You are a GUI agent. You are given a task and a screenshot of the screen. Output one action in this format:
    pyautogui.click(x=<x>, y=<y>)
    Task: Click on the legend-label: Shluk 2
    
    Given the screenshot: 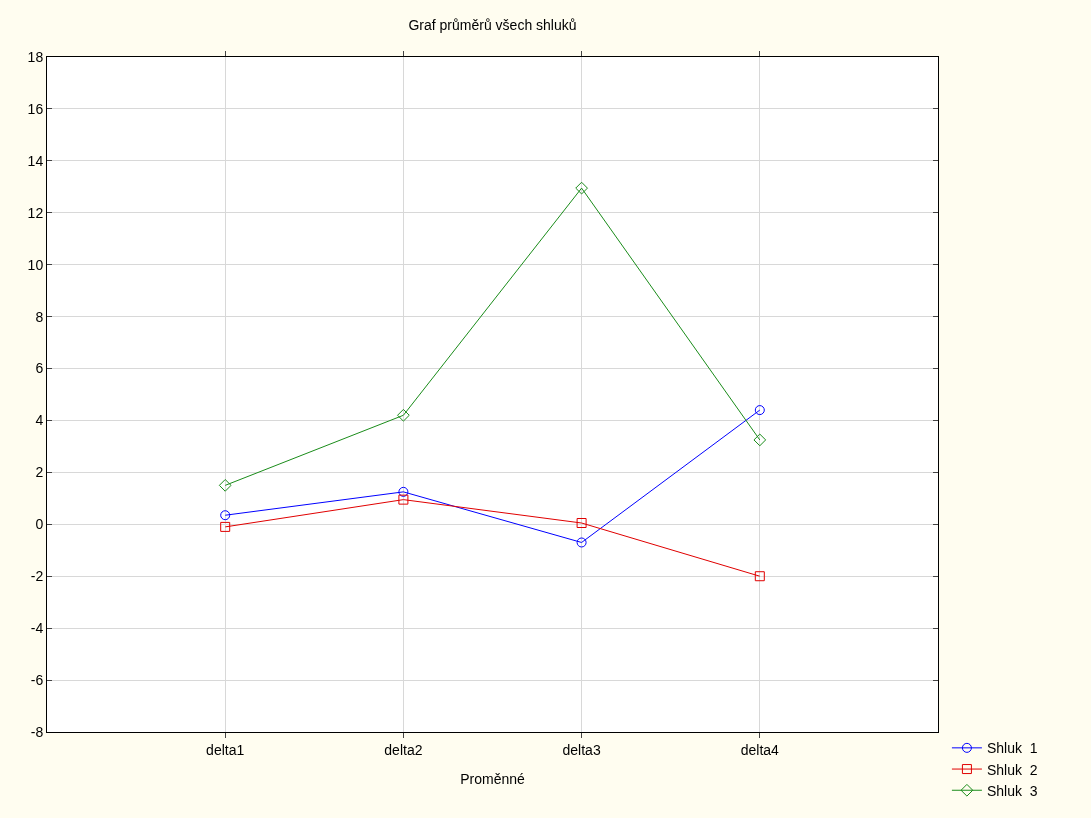 What is the action you would take?
    pyautogui.click(x=1012, y=769)
    